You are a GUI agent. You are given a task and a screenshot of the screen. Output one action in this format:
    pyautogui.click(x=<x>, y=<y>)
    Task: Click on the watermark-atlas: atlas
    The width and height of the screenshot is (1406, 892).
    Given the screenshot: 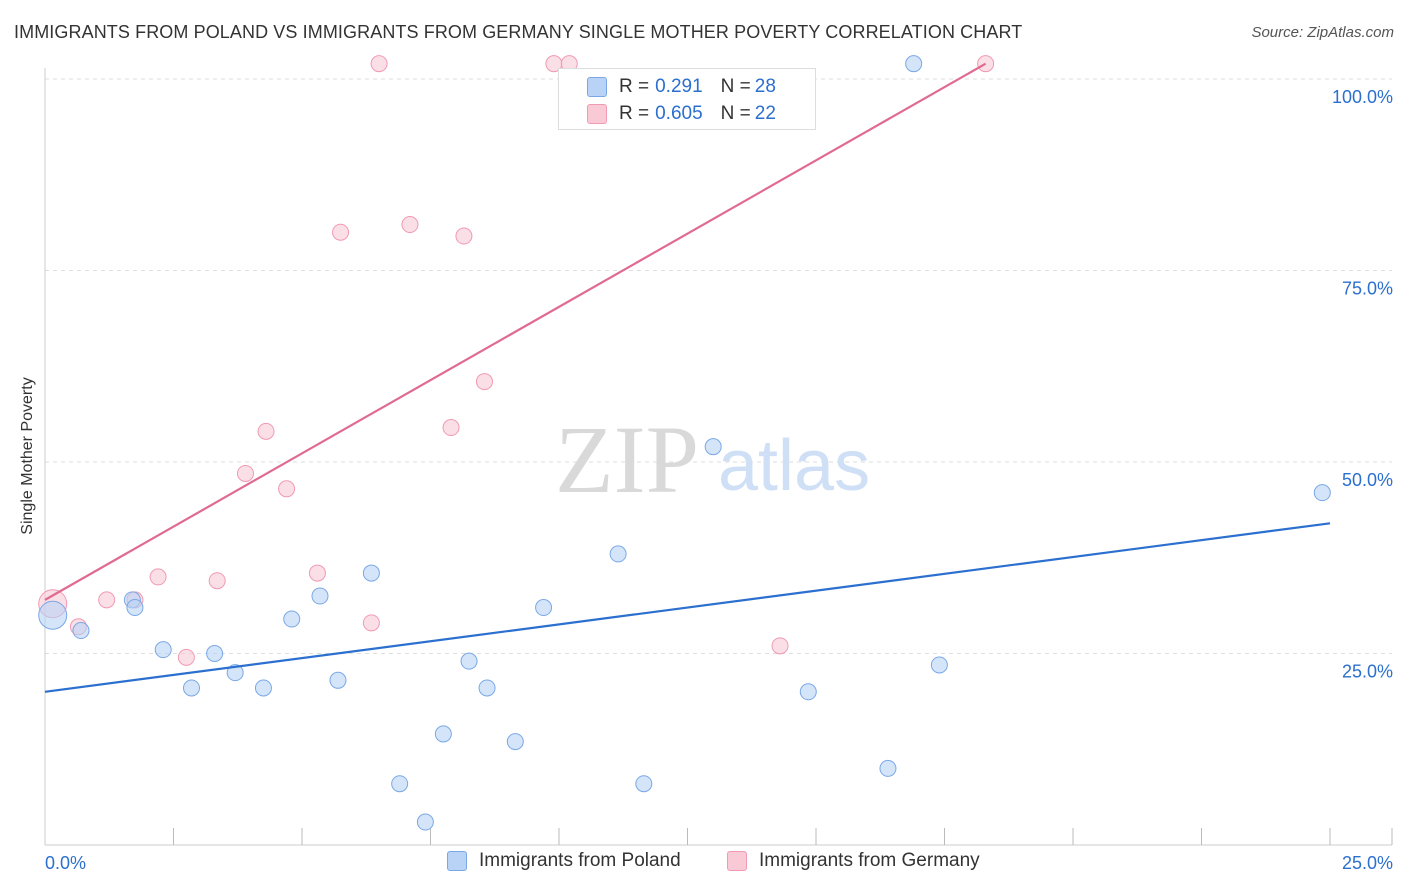 What is the action you would take?
    pyautogui.click(x=794, y=466)
    